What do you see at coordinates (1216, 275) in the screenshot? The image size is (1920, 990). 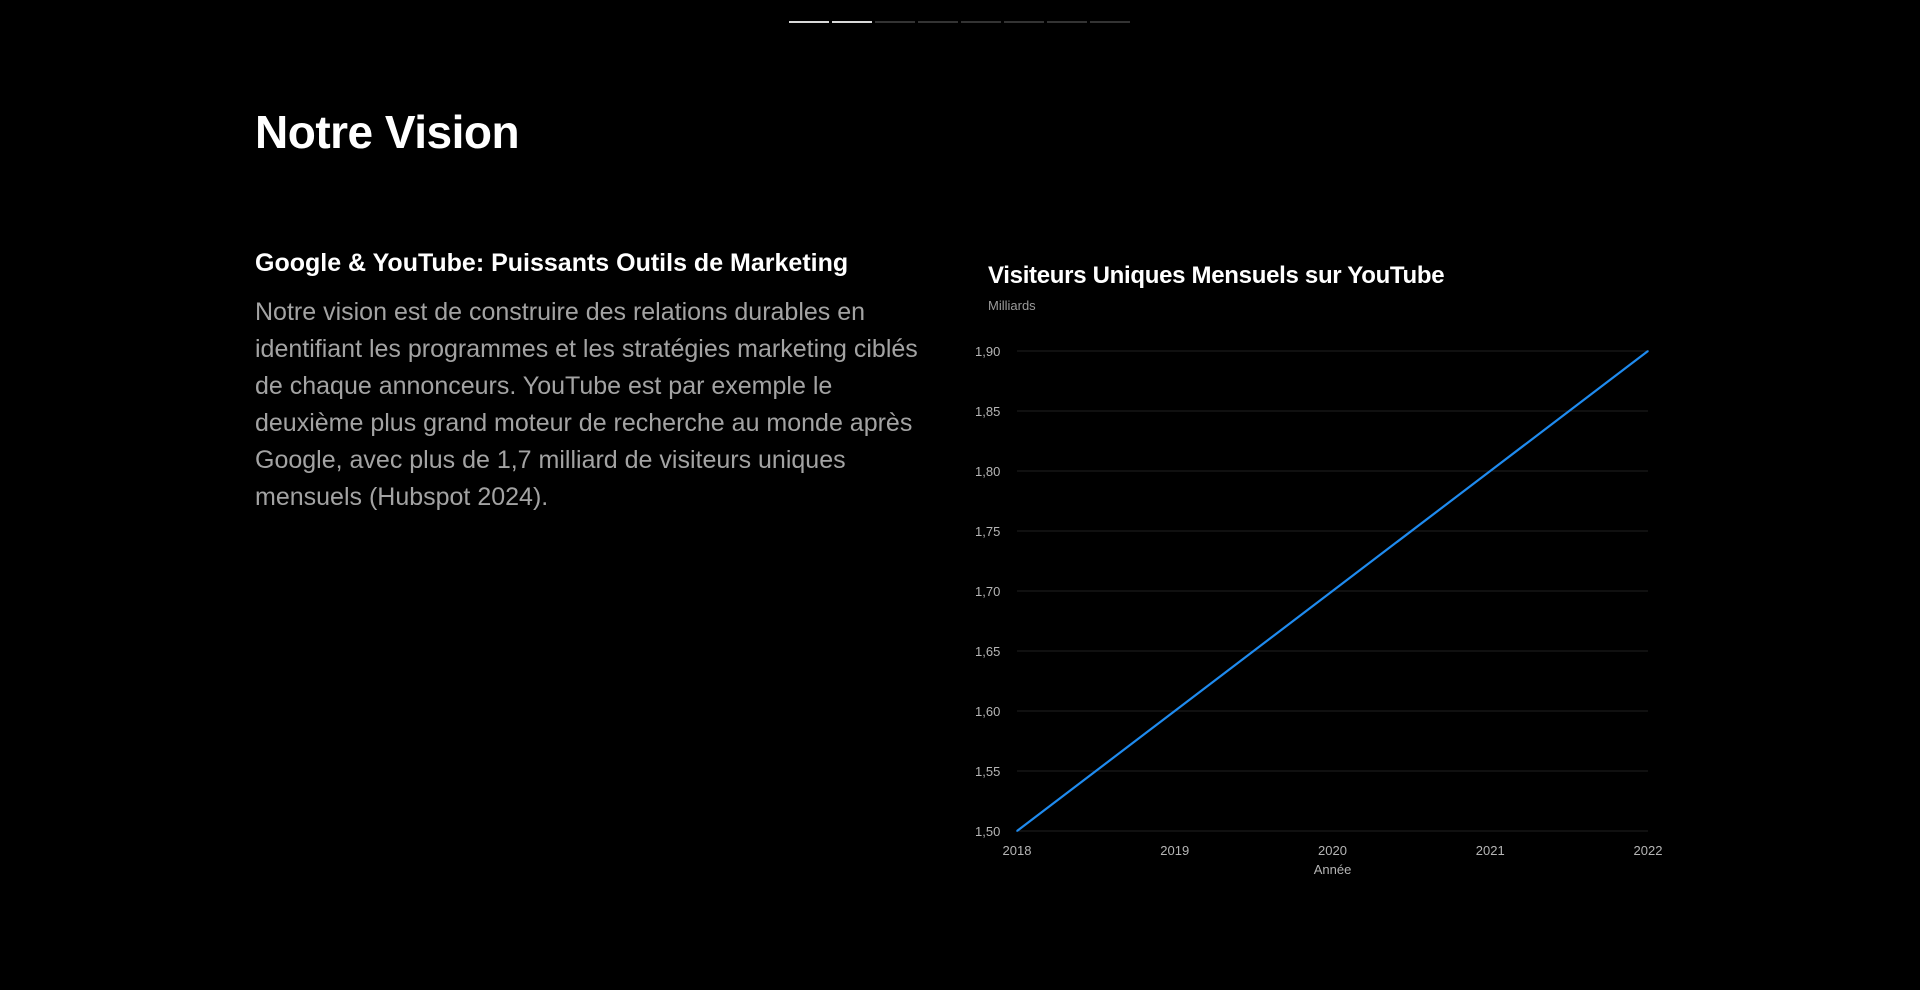 I see `chart-title: Visiteurs Uniques Mensuels sur YouTube` at bounding box center [1216, 275].